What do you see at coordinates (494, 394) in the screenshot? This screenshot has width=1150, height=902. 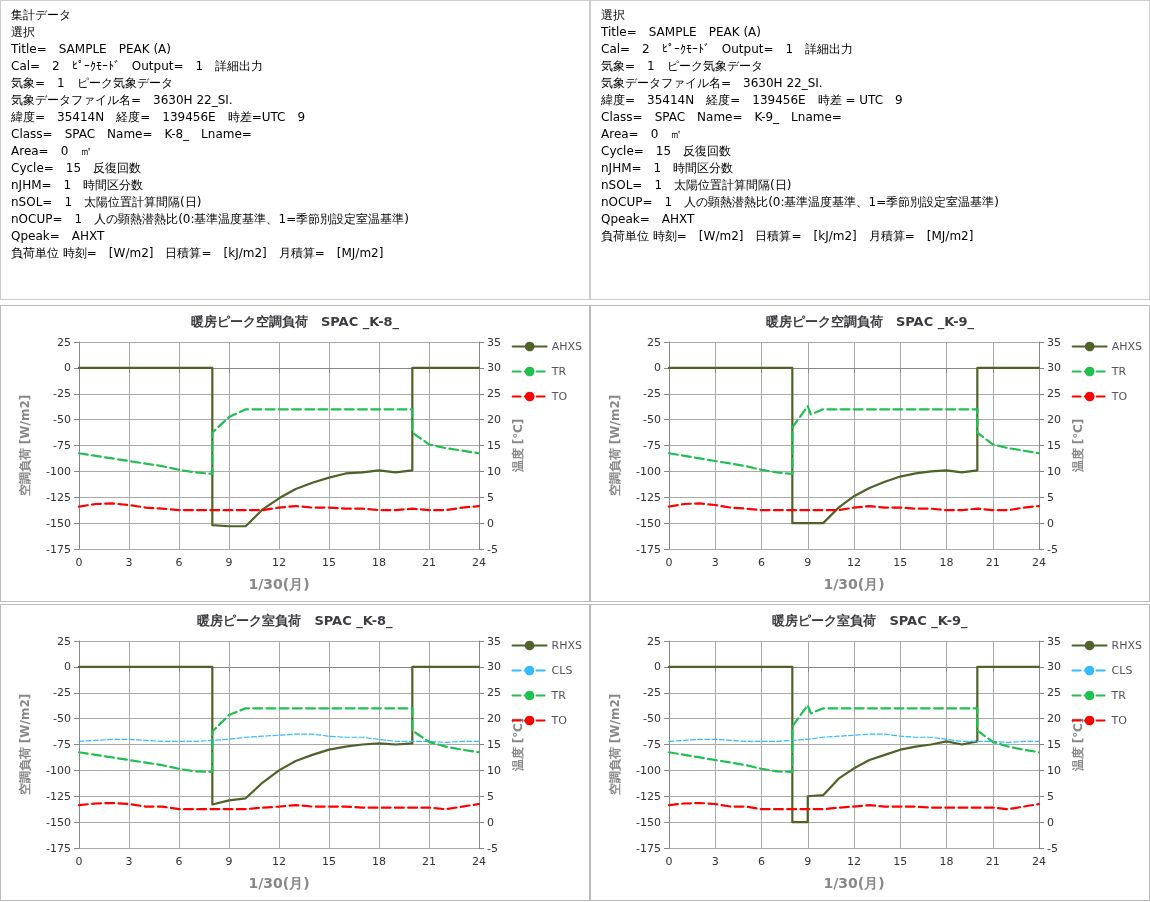 I see `y2-tick-label: 25` at bounding box center [494, 394].